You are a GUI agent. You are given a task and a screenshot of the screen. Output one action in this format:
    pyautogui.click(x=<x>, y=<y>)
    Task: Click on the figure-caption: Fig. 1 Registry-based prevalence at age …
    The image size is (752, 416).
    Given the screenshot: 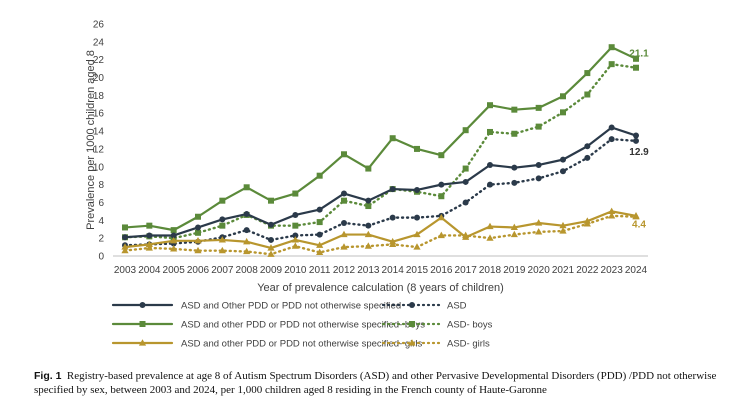 What is the action you would take?
    pyautogui.click(x=379, y=383)
    